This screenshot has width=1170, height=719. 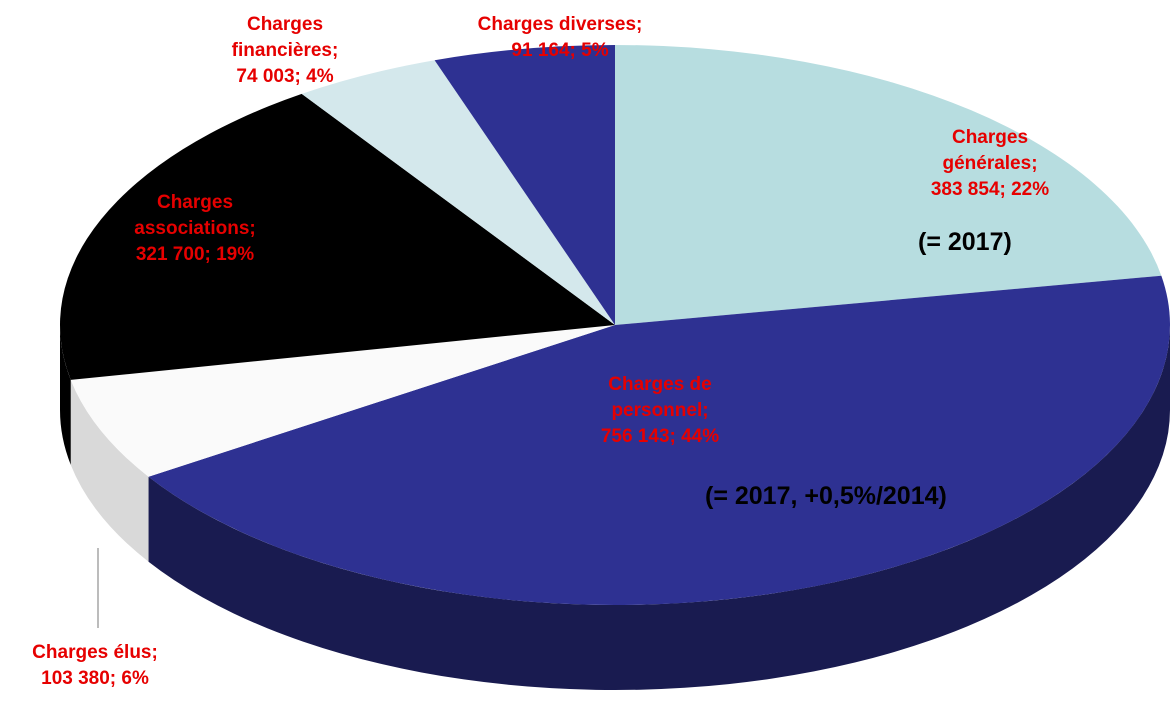 What do you see at coordinates (560, 50) in the screenshot?
I see `value-label: 91 164; 5%` at bounding box center [560, 50].